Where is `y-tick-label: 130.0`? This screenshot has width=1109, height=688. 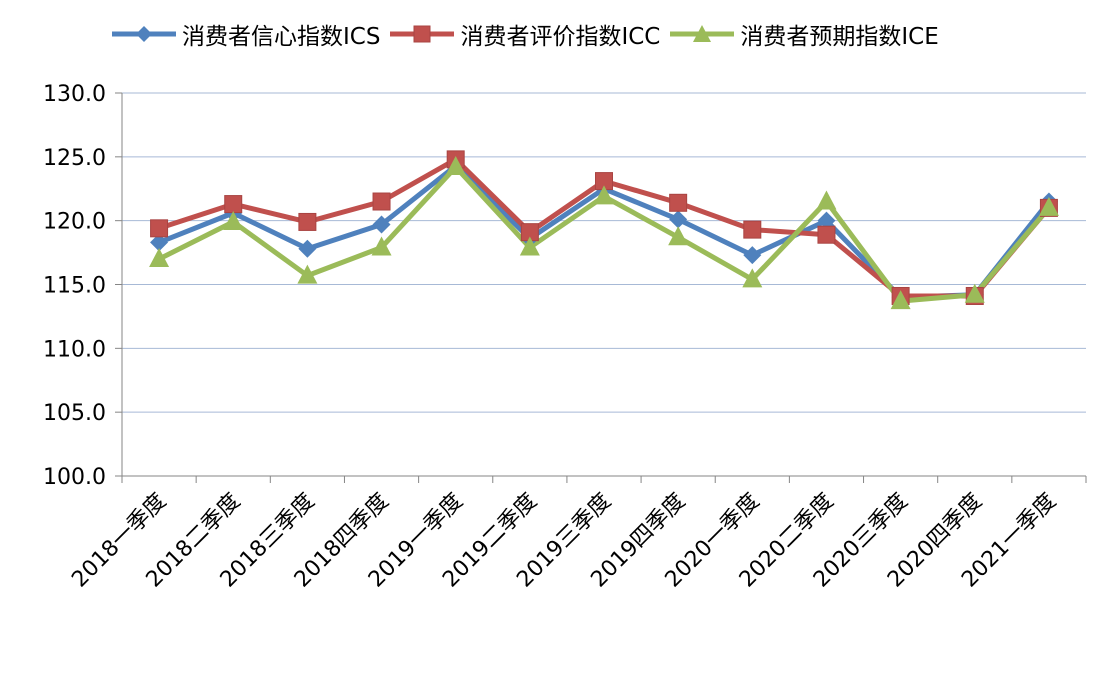
y-tick-label: 130.0 is located at coordinates (74, 94).